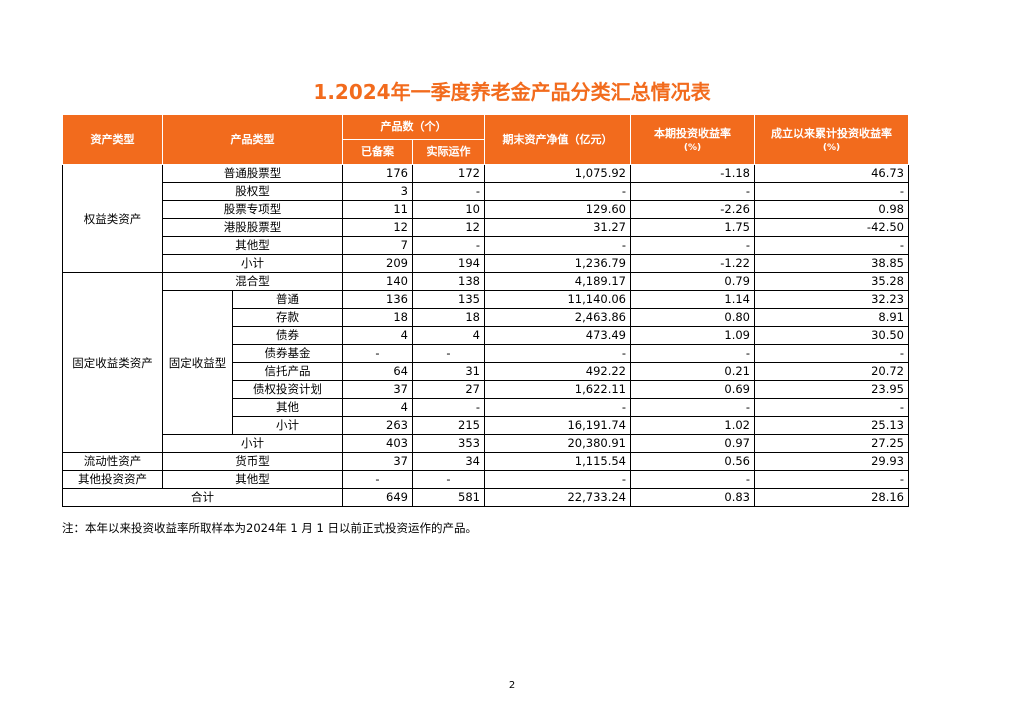  Describe the element at coordinates (252, 209) in the screenshot. I see `row-name: 股票专项型` at that location.